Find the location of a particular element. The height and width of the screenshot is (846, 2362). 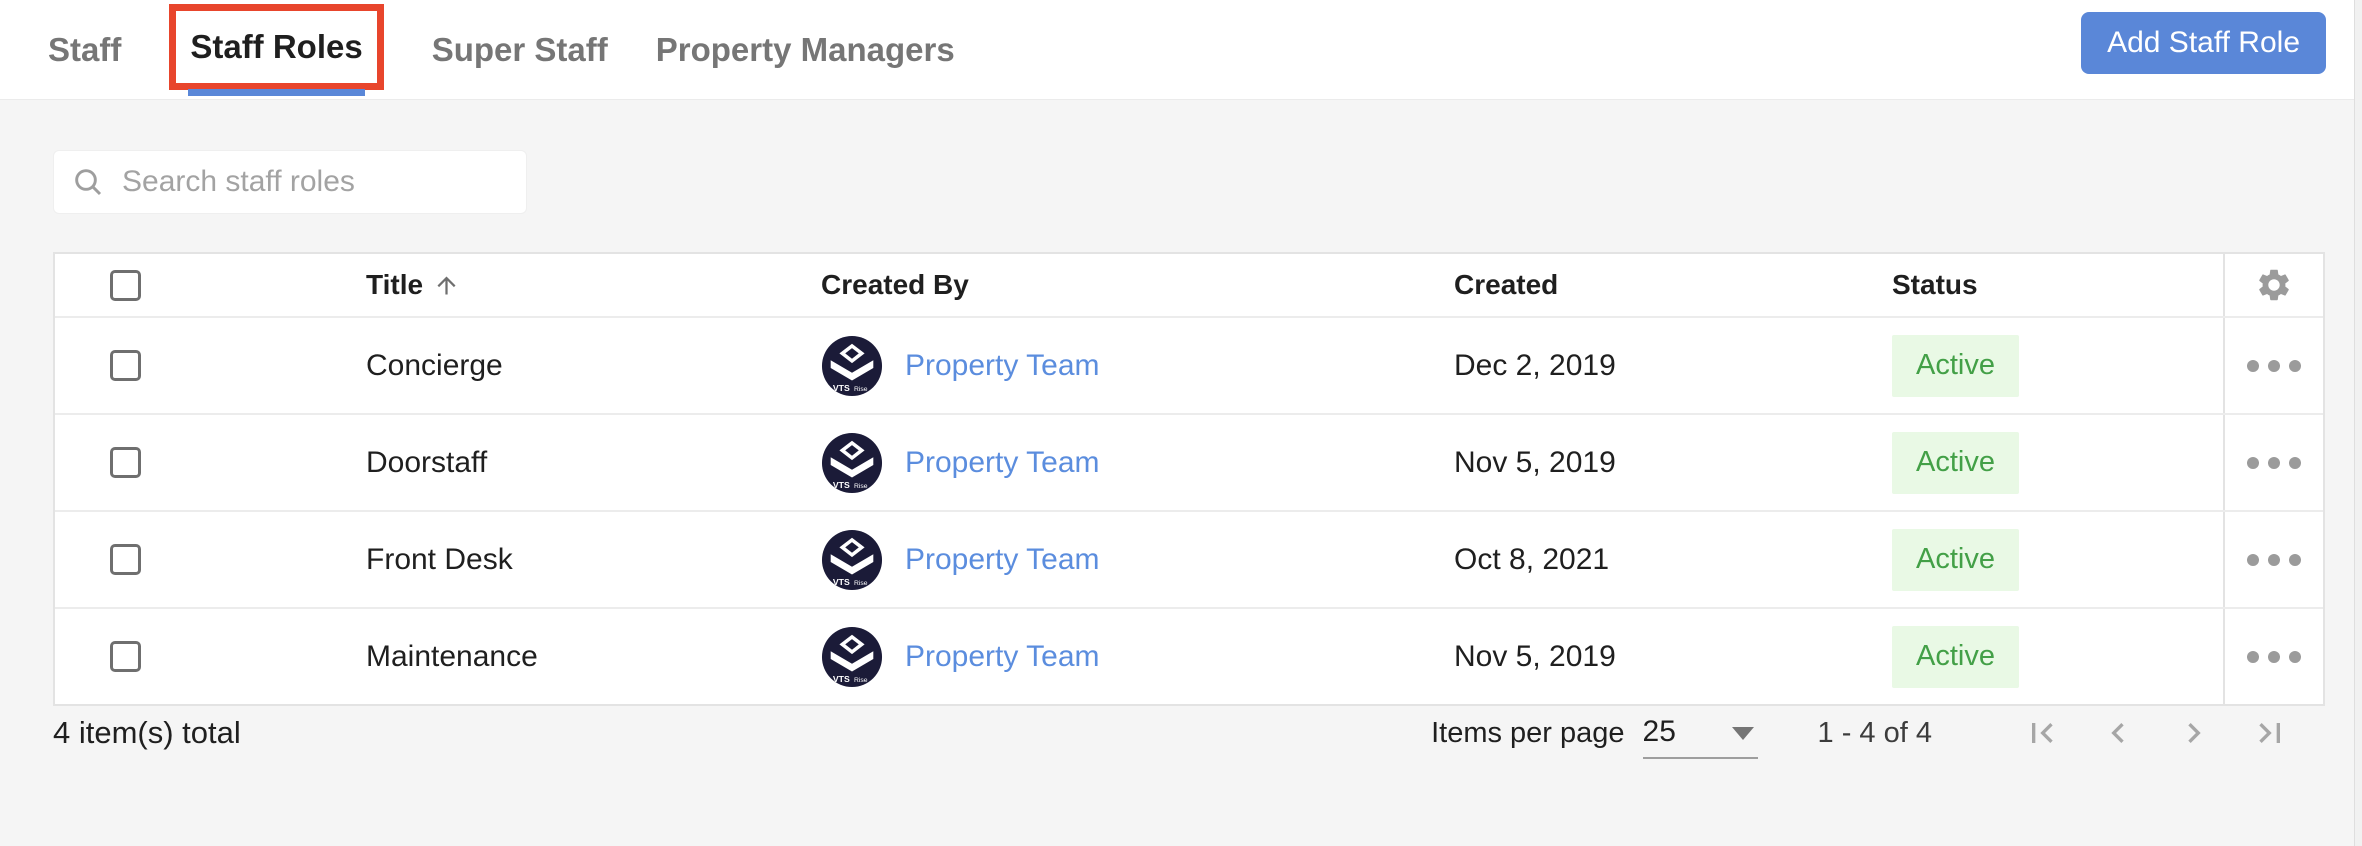

column-header-title-sort: Title is located at coordinates (413, 285).